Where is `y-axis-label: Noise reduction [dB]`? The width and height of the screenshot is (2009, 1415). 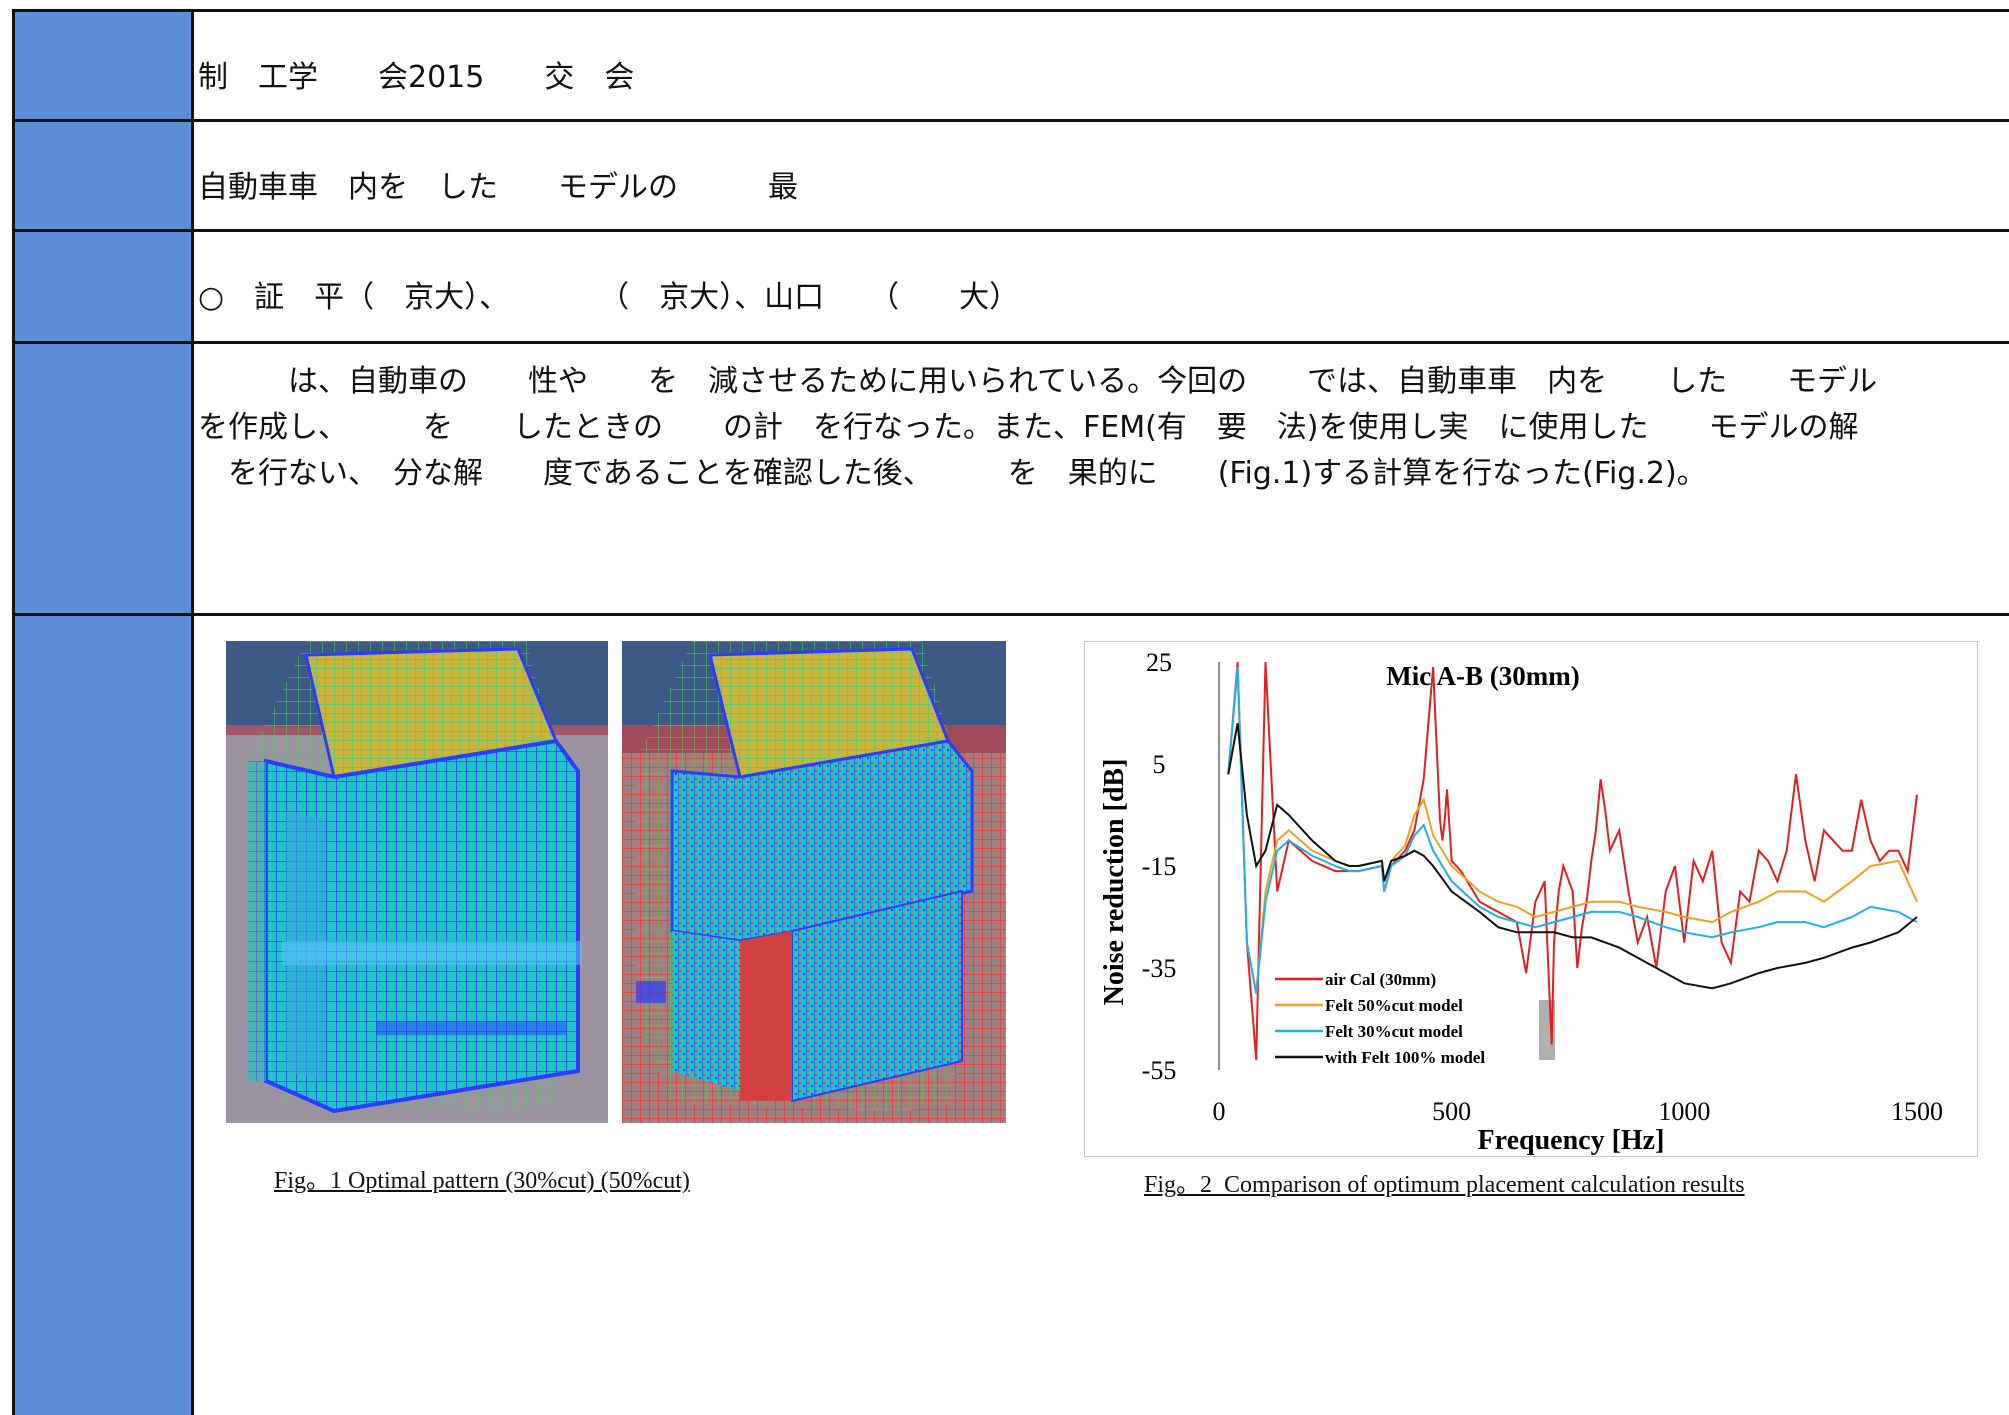
y-axis-label: Noise reduction [dB] is located at coordinates (1114, 882).